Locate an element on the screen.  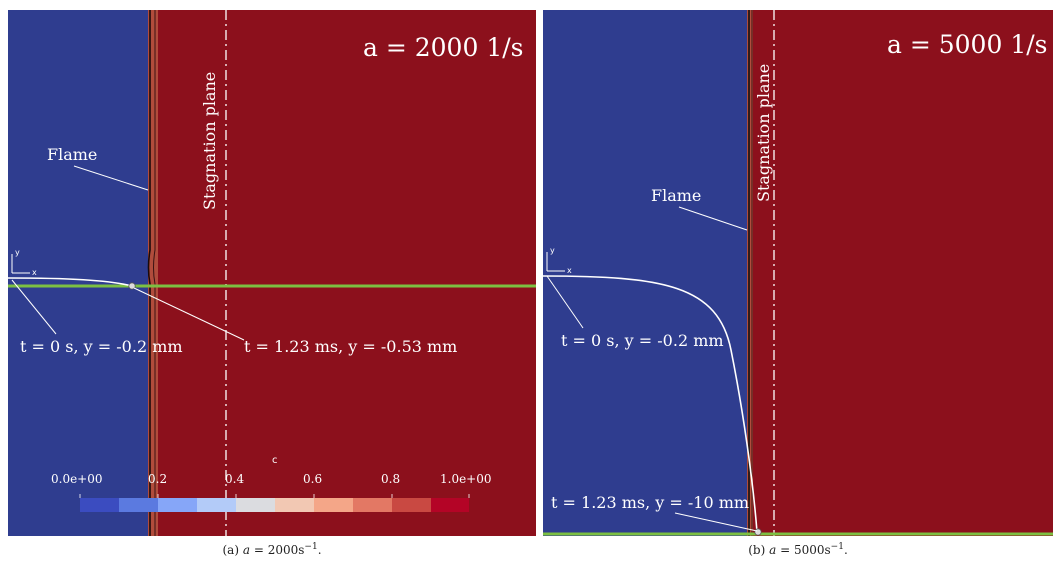
caption-b: (b) a = 5000s−1. is located at coordinates (798, 549).